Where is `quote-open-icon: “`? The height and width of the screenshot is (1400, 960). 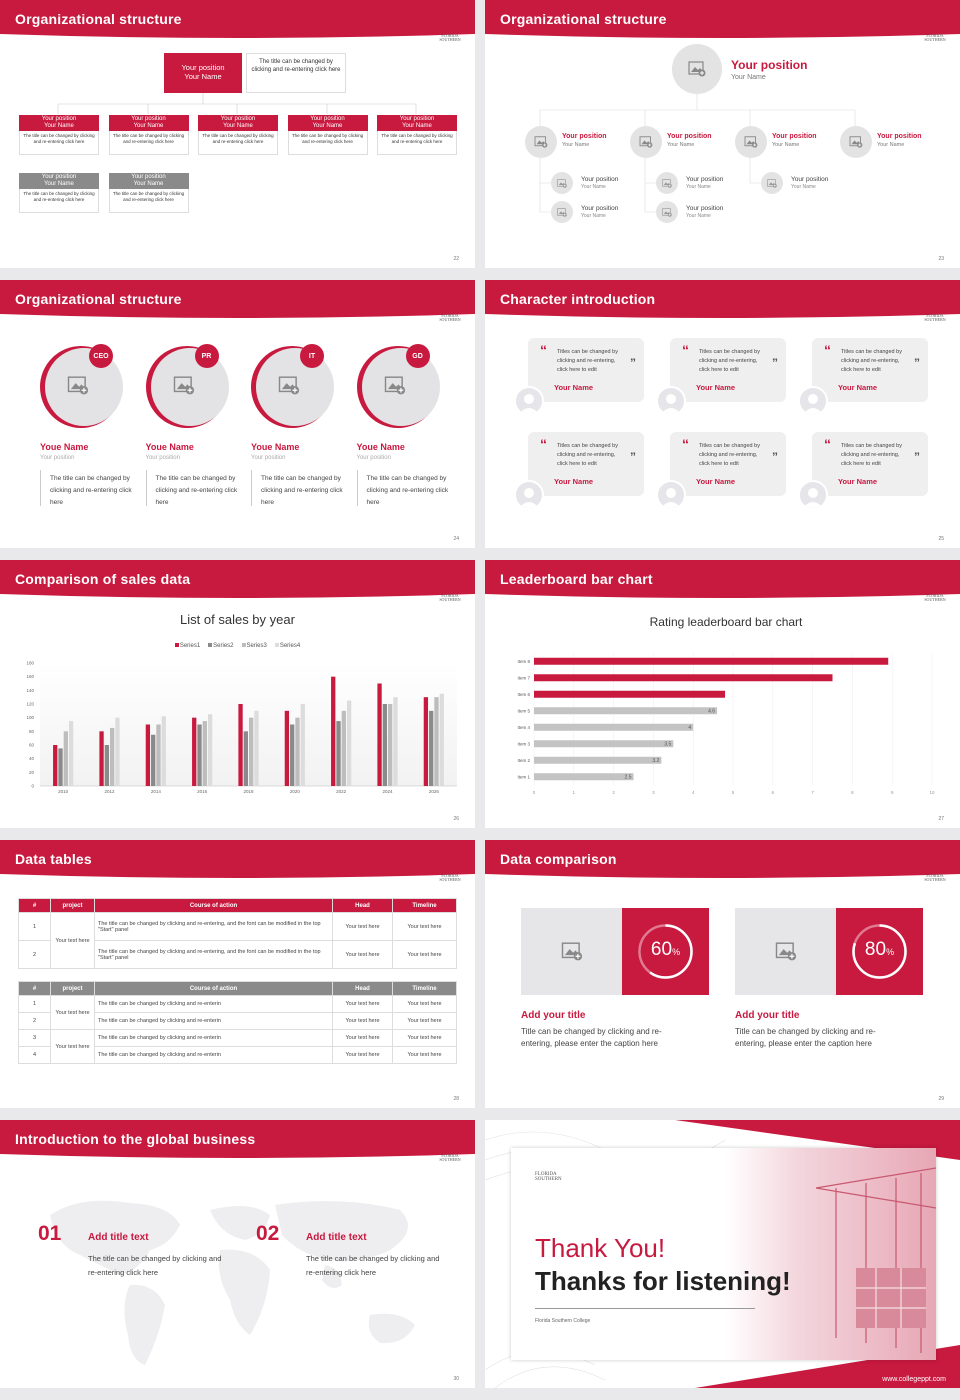
quote-open-icon: “ is located at coordinates (543, 444).